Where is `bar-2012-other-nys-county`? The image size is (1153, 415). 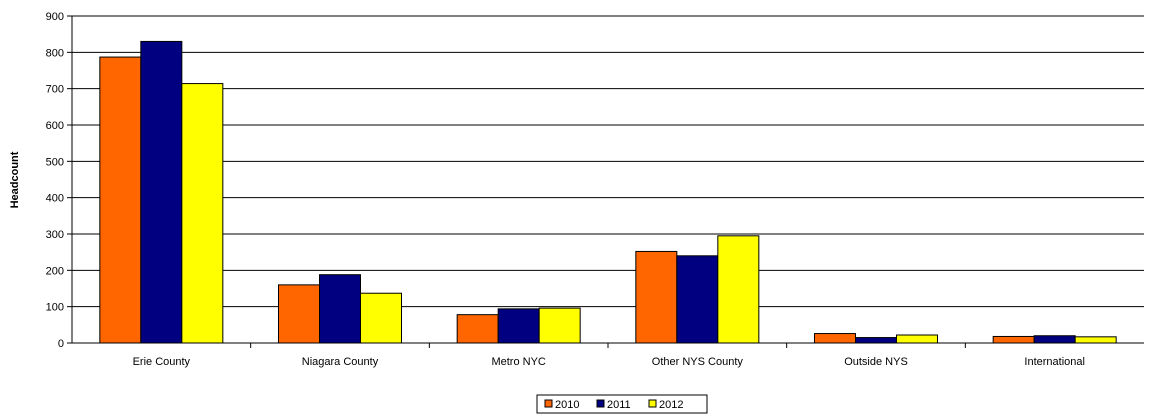 bar-2012-other-nys-county is located at coordinates (738, 289).